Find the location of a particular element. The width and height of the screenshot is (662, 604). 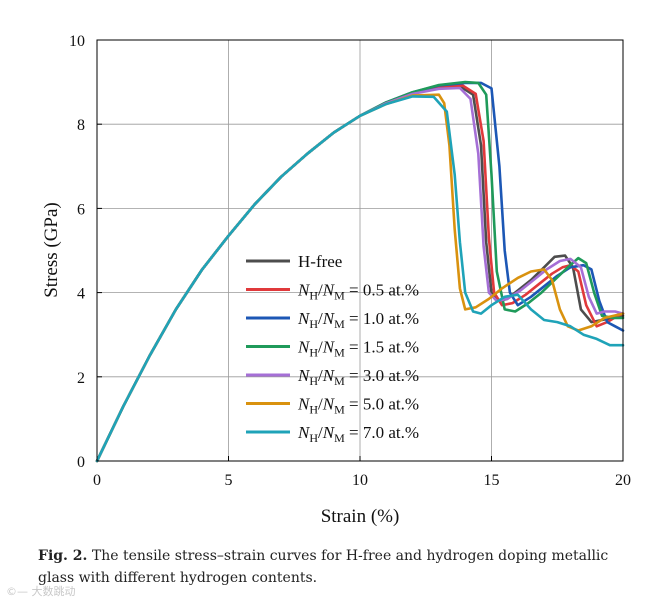

legend-label-4: NH/NM = 3.0 at.% is located at coordinates (358, 377).